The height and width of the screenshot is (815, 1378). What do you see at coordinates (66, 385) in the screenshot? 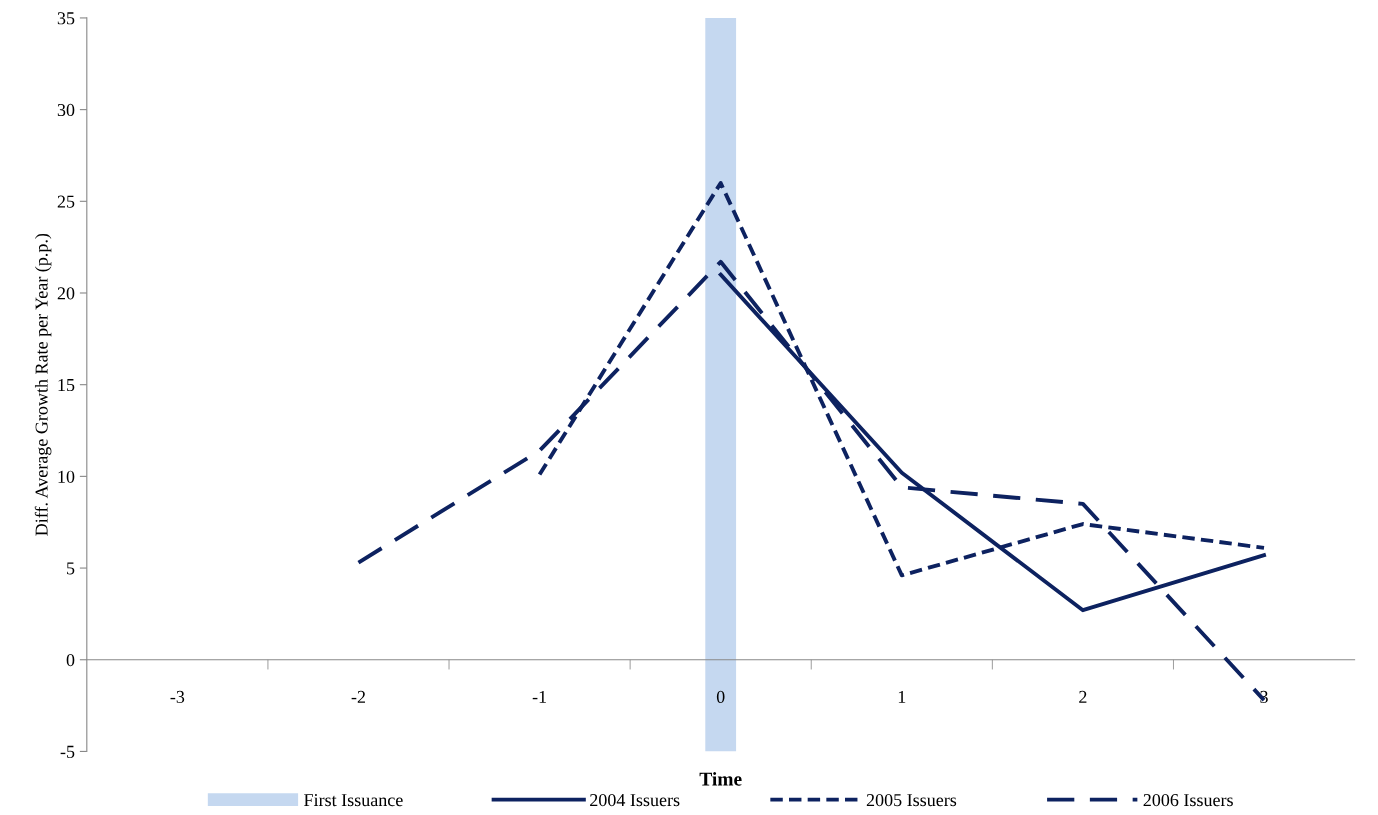
I see `y-tick-label: 15` at bounding box center [66, 385].